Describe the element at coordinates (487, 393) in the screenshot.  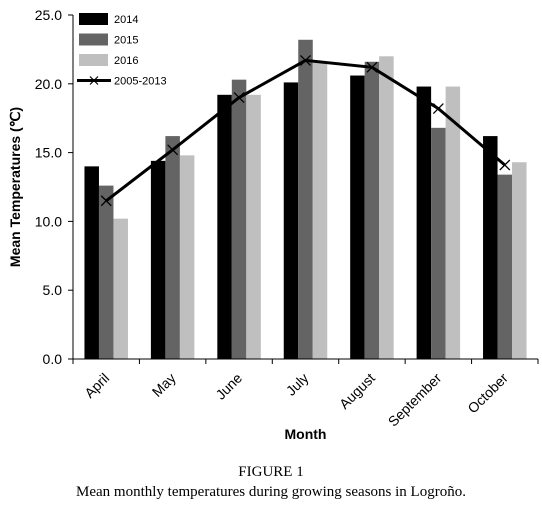
I see `x-tick-label-october: October` at that location.